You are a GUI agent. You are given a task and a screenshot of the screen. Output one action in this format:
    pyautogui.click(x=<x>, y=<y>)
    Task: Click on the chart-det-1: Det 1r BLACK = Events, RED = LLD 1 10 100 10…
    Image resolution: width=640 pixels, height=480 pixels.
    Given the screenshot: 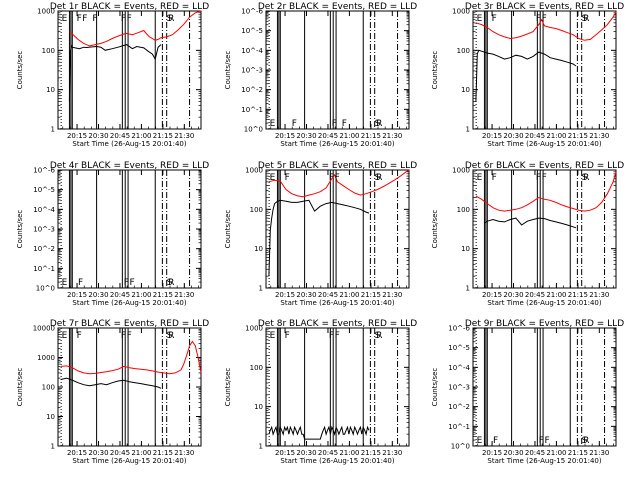 What is the action you would take?
    pyautogui.click(x=112, y=75)
    